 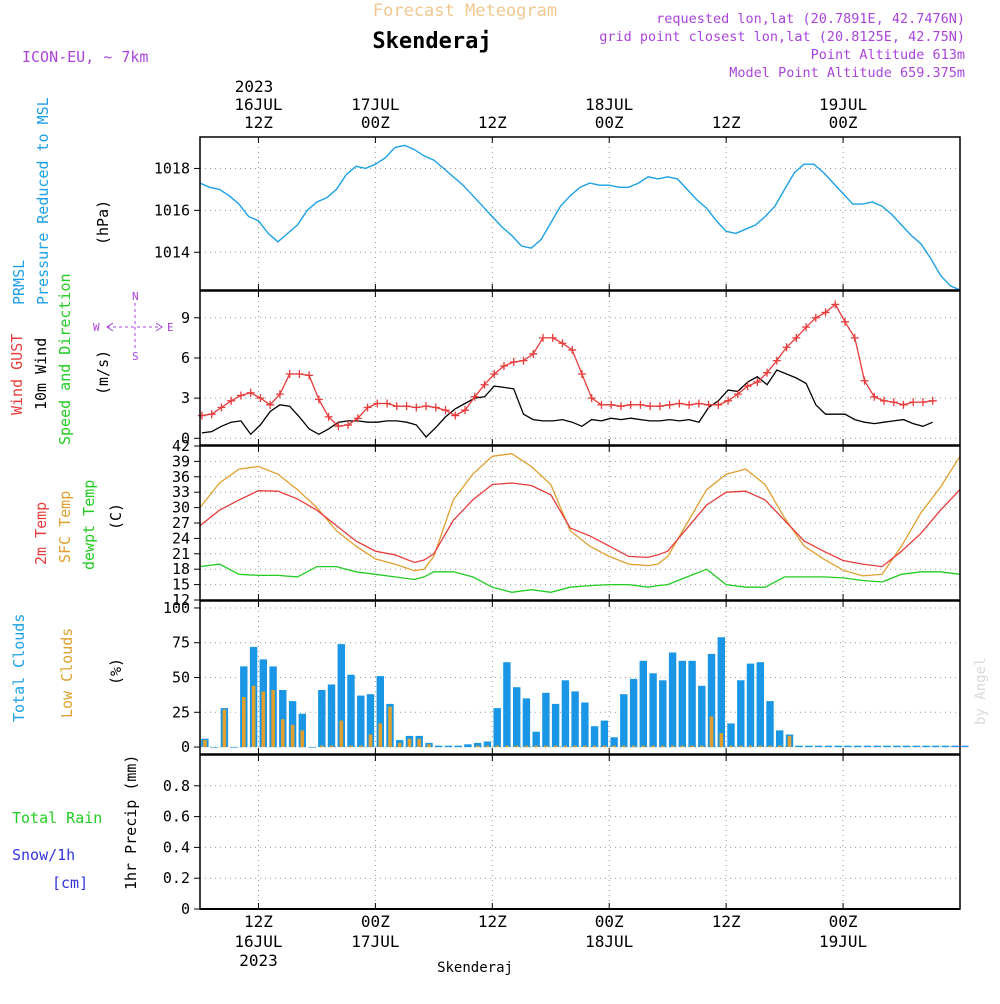 I want to click on p3-label-c: dewpt Temp, so click(x=89, y=525).